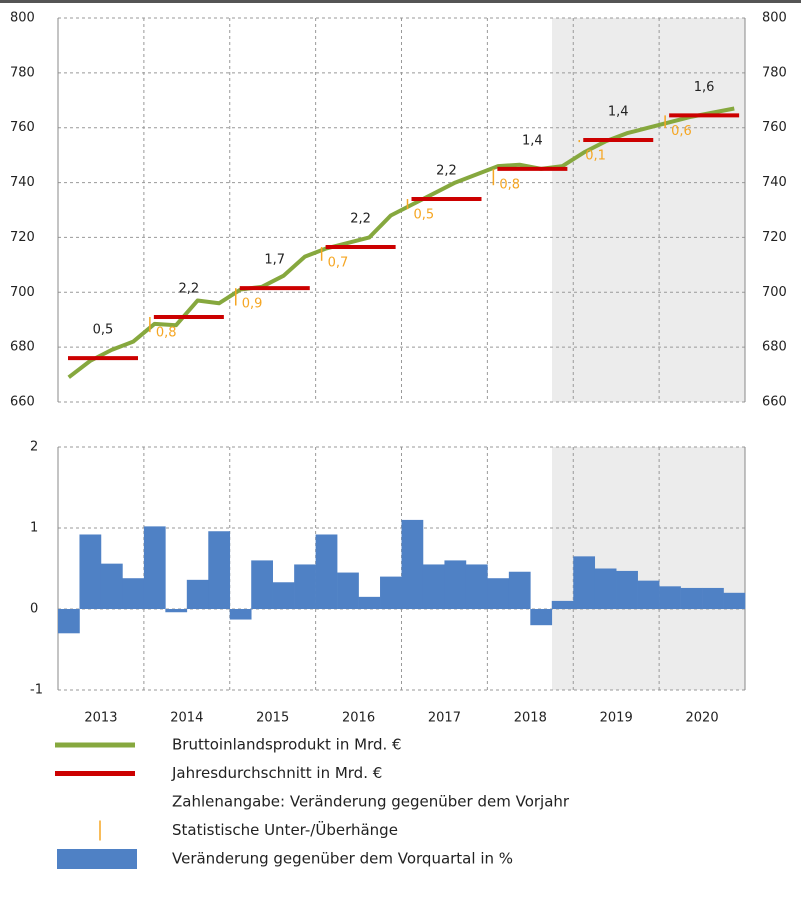  I want to click on x-tick-label: 2019, so click(616, 718).